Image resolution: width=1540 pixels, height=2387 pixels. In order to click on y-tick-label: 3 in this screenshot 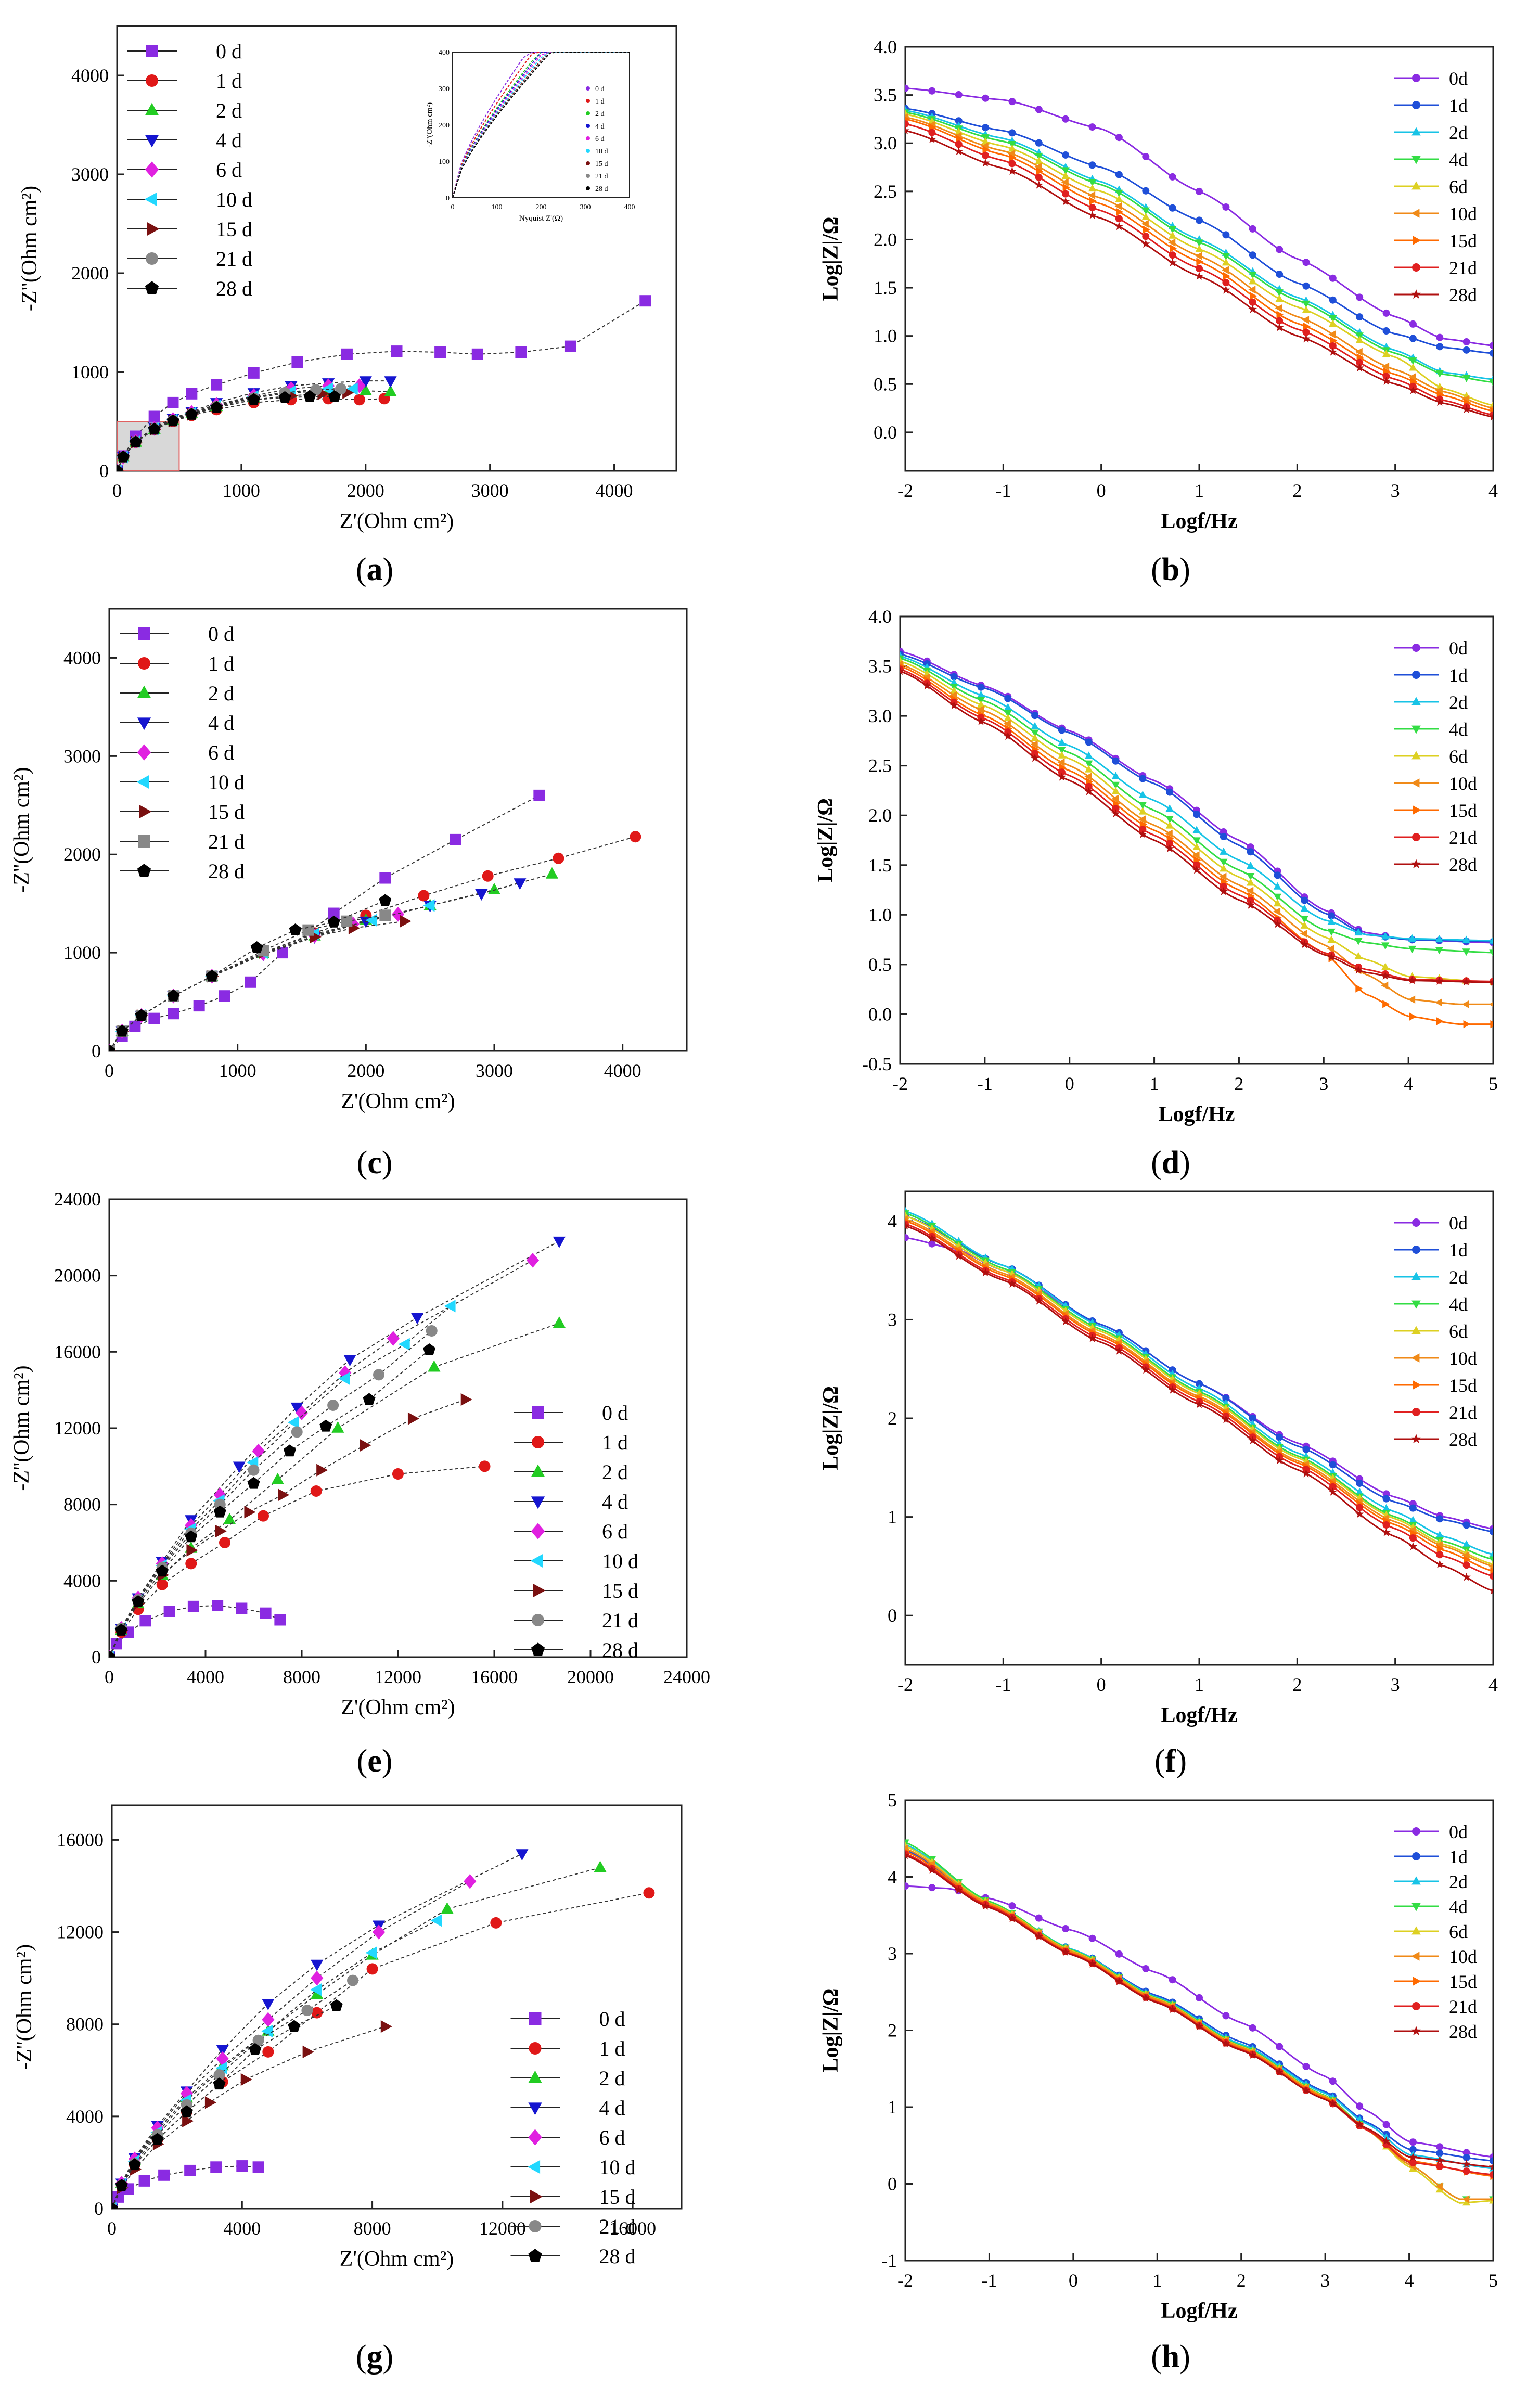, I will do `click(892, 1953)`.